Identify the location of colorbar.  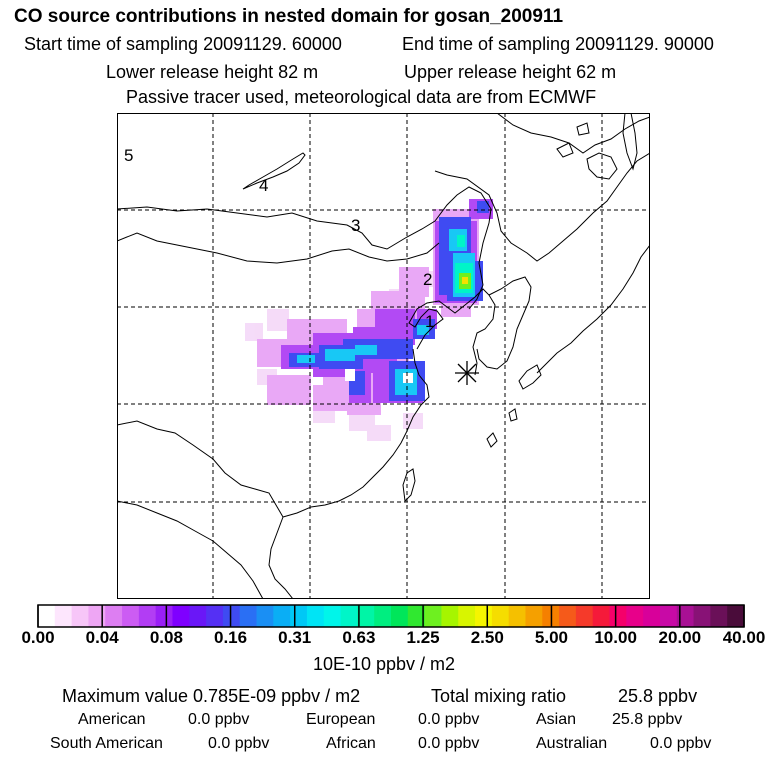
(391, 616).